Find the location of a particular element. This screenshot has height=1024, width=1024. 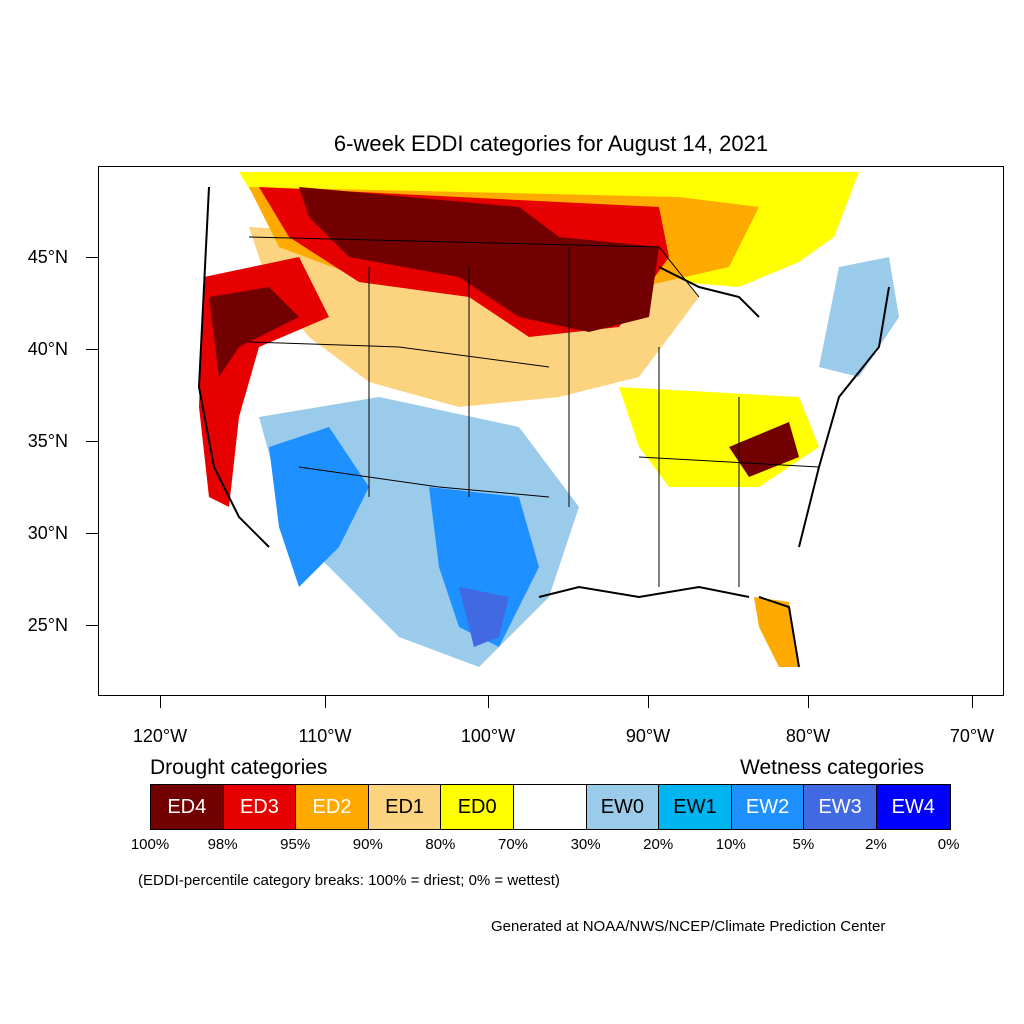

legend-cell-normal is located at coordinates (550, 807).